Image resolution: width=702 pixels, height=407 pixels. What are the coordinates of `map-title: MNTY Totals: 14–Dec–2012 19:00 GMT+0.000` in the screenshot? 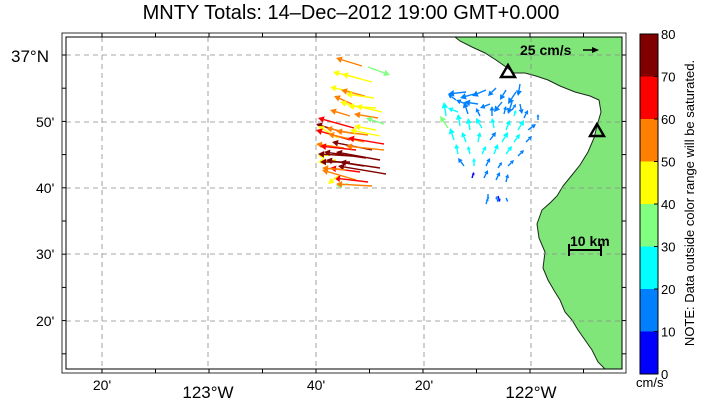 It's located at (351, 13).